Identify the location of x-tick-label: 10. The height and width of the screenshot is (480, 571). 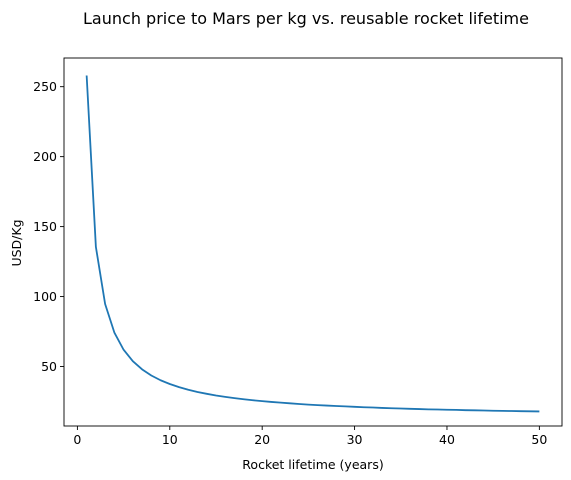
(170, 439).